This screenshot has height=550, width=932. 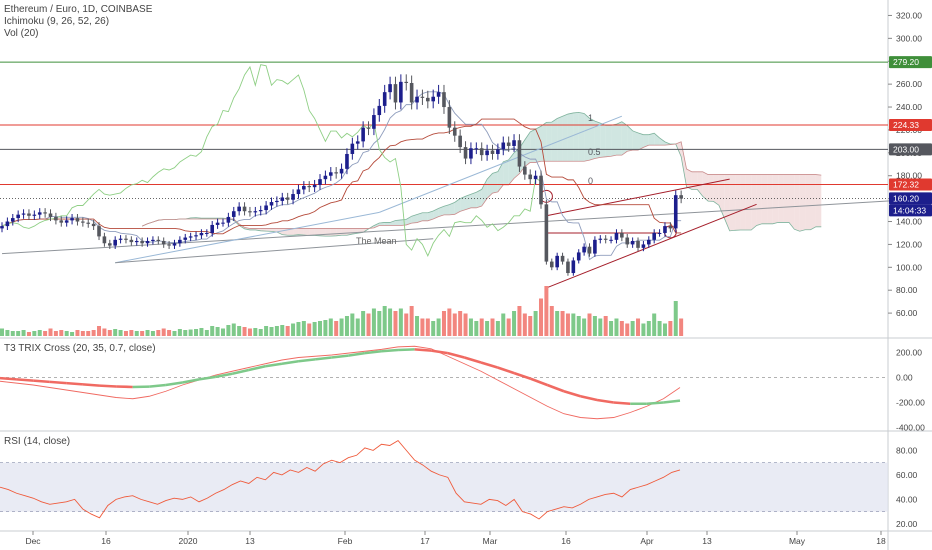 What do you see at coordinates (490, 541) in the screenshot?
I see `time-tick-label: Mar` at bounding box center [490, 541].